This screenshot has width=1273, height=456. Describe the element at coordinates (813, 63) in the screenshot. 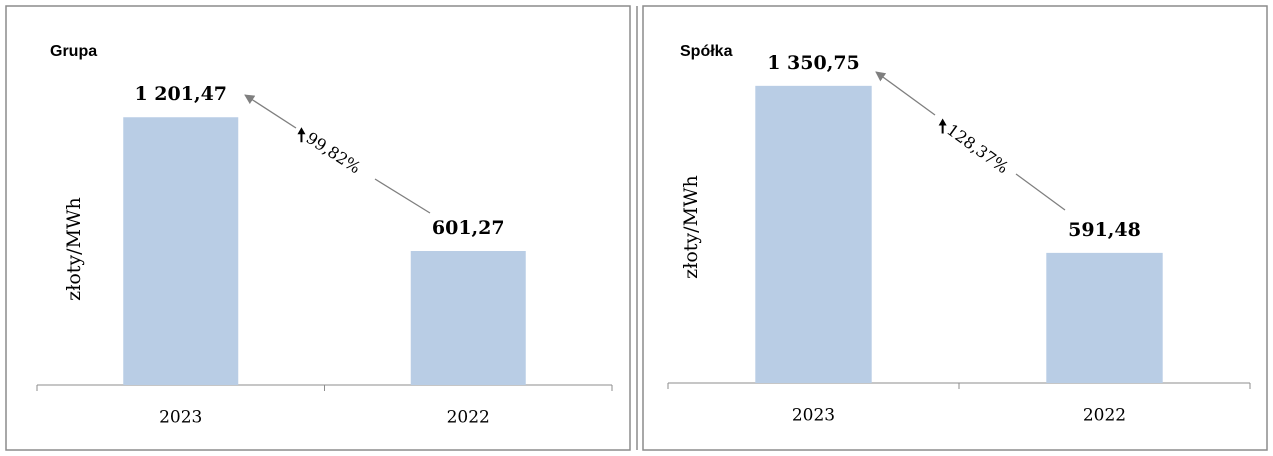

I see `value-label: 1 350,75` at that location.